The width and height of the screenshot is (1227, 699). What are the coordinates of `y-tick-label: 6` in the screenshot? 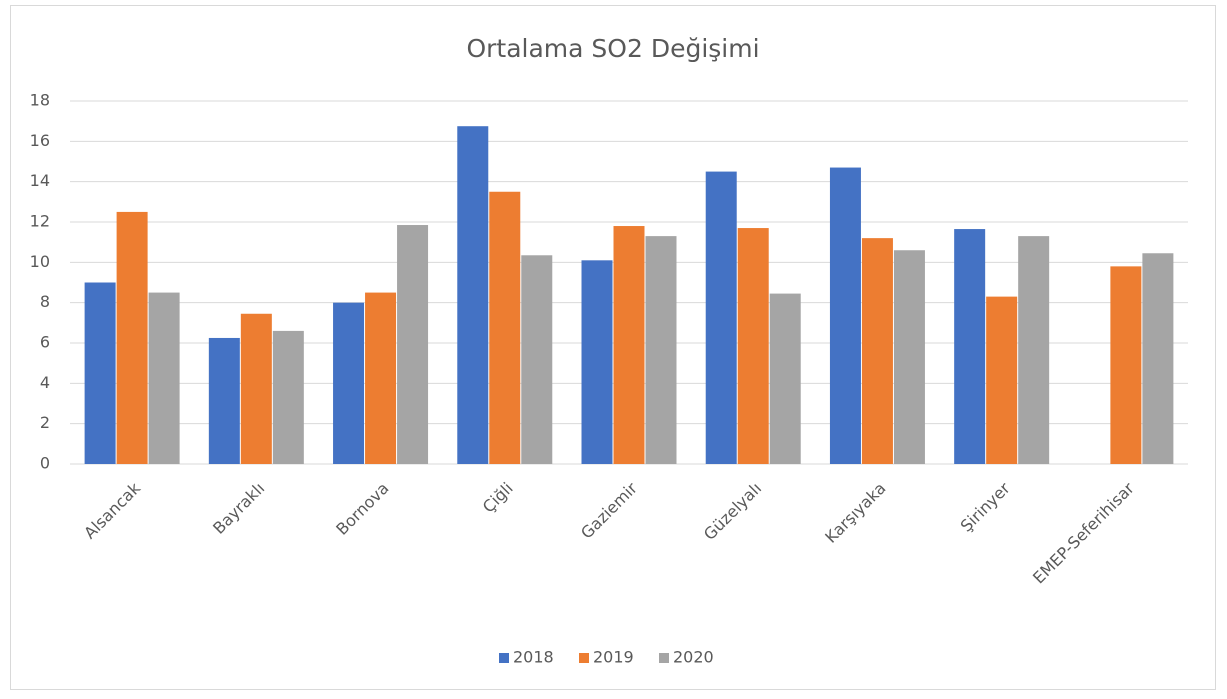 It's located at (45, 342).